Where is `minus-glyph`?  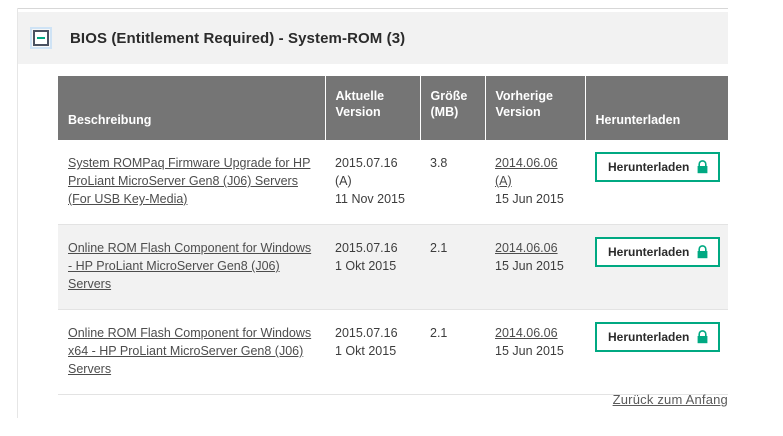 minus-glyph is located at coordinates (41, 38).